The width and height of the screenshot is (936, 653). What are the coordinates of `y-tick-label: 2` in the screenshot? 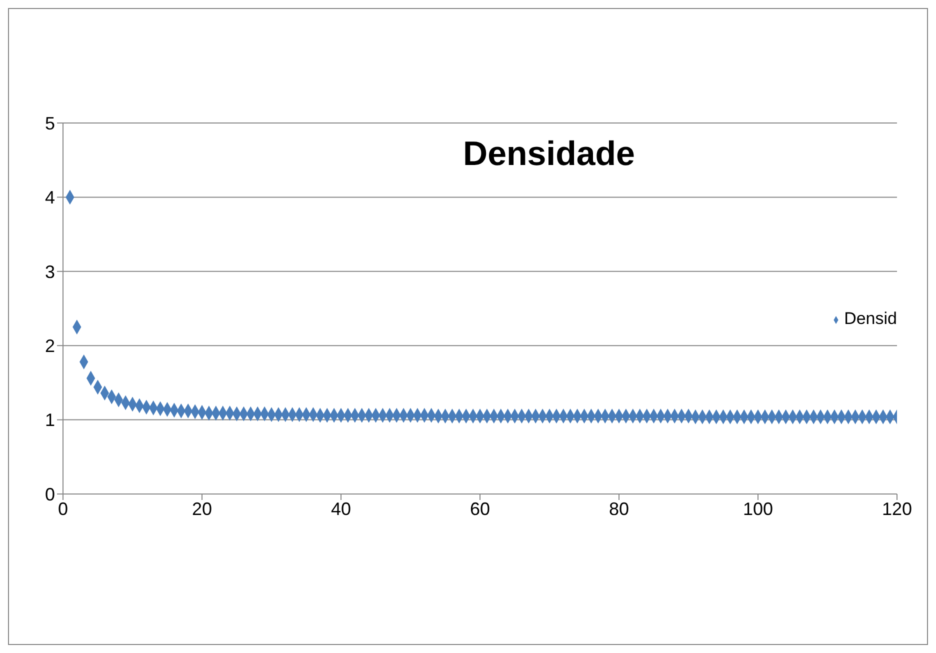 It's located at (49, 346).